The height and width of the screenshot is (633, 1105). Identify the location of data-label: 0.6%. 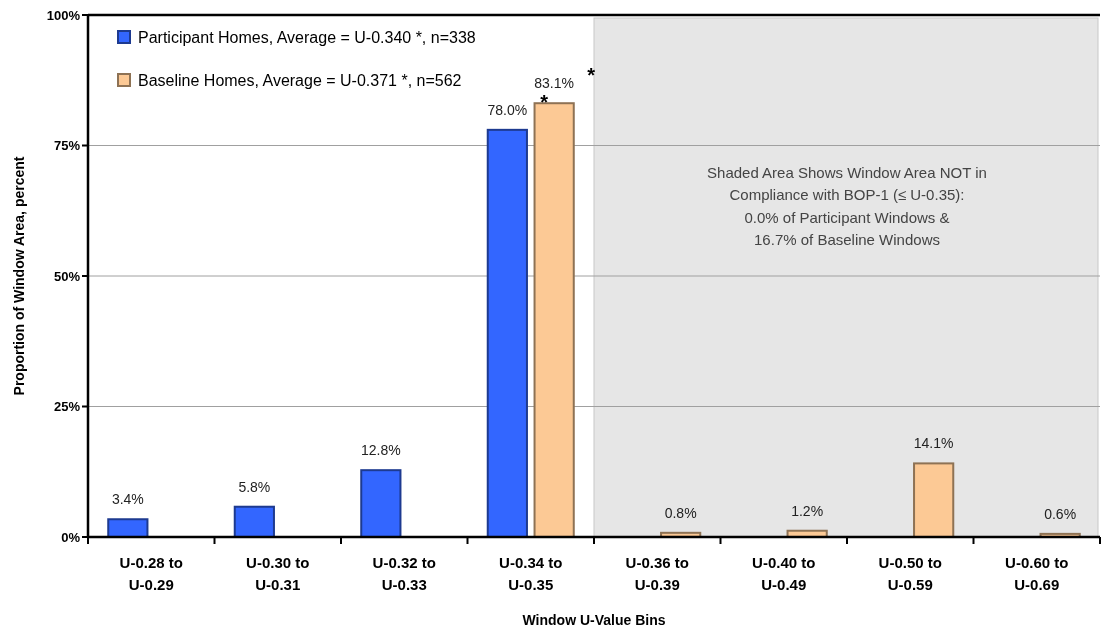
(1060, 513).